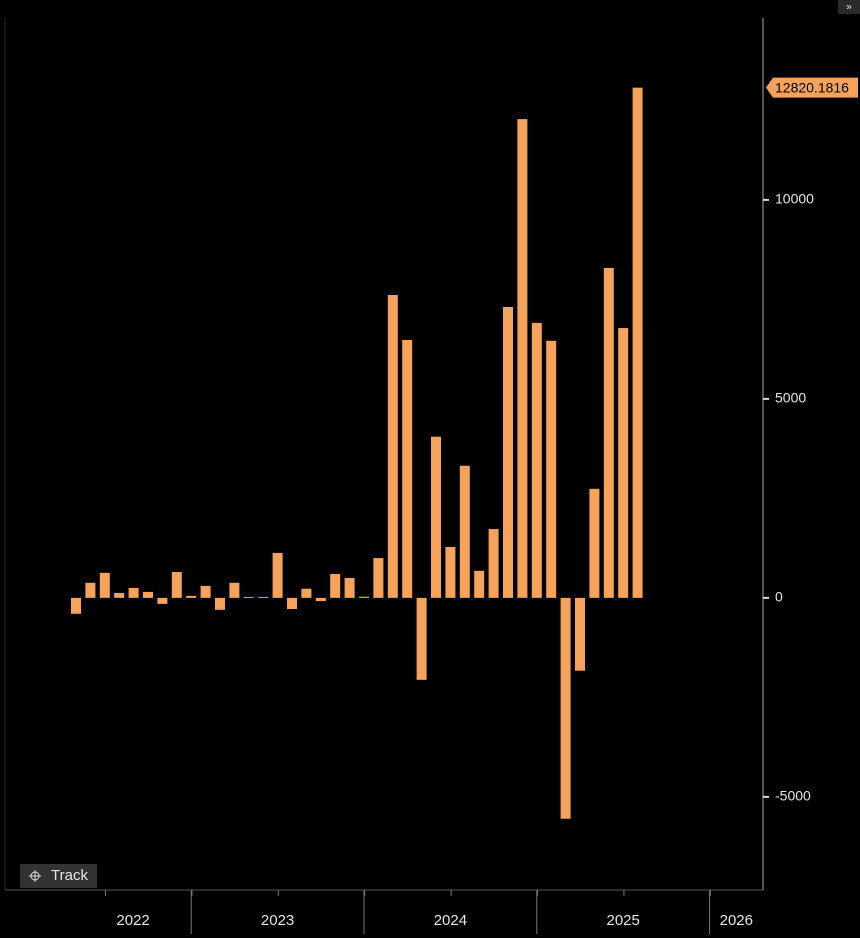 This screenshot has height=938, width=860. I want to click on x-axis-label: 2024, so click(450, 920).